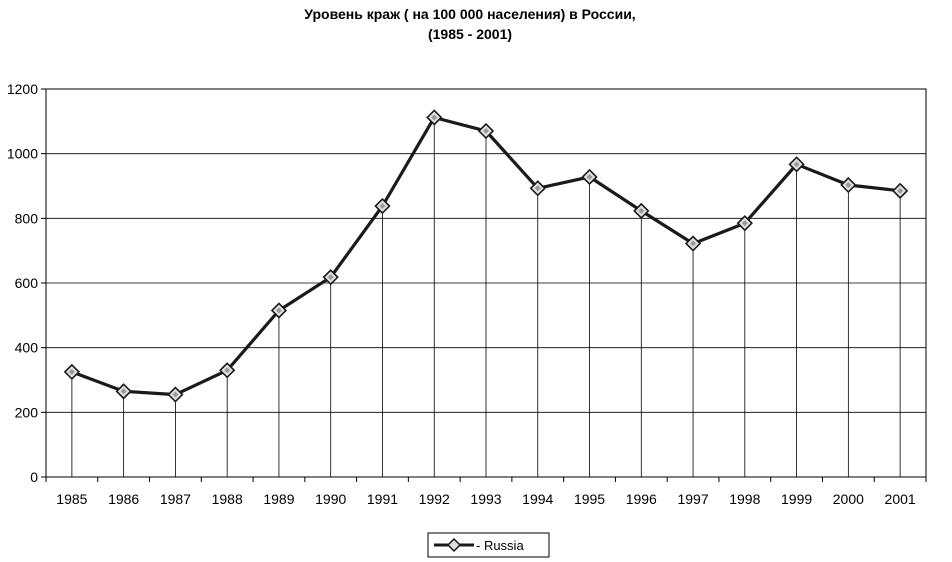 This screenshot has height=562, width=952. What do you see at coordinates (744, 223) in the screenshot?
I see `data-point-inner-1998` at bounding box center [744, 223].